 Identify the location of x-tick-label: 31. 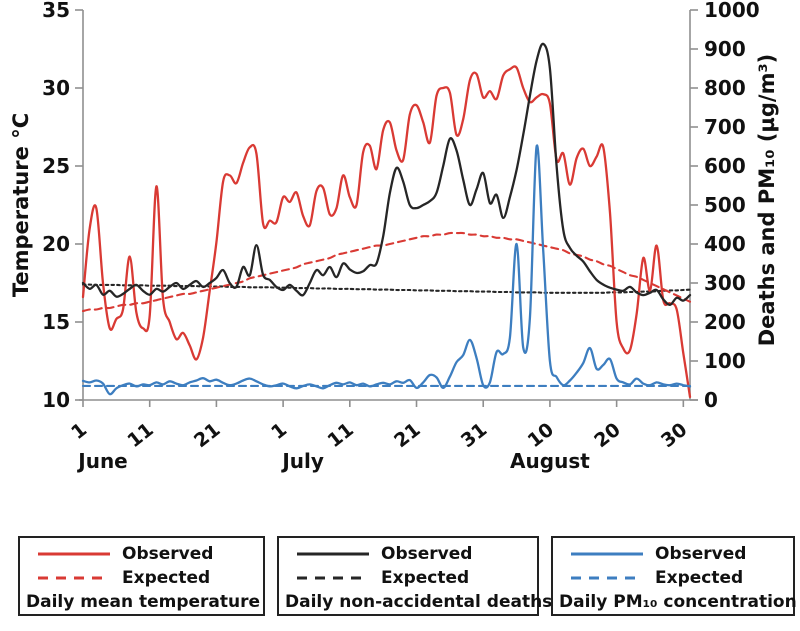
(474, 436).